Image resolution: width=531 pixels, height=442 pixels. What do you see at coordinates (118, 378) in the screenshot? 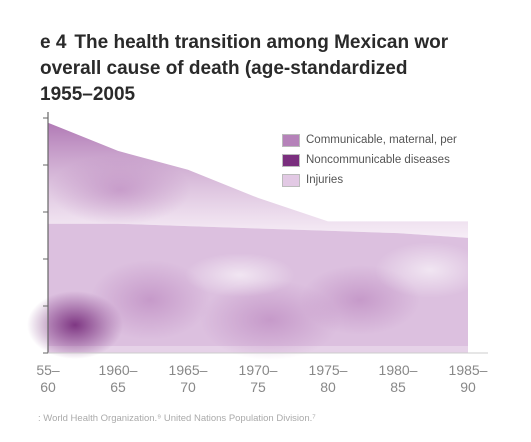
I see `x-tick-label: 1960– 65` at bounding box center [118, 378].